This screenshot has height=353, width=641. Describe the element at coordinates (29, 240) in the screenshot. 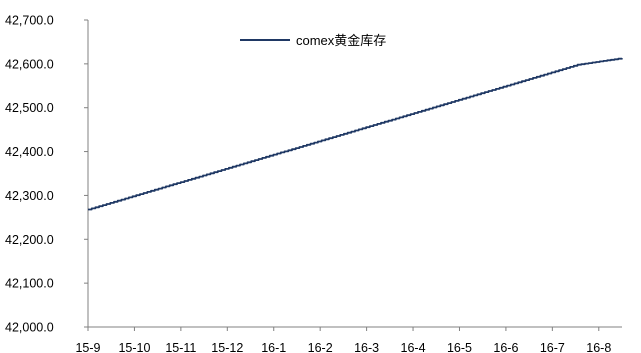

I see `y-tick-label: 42,200.0` at that location.